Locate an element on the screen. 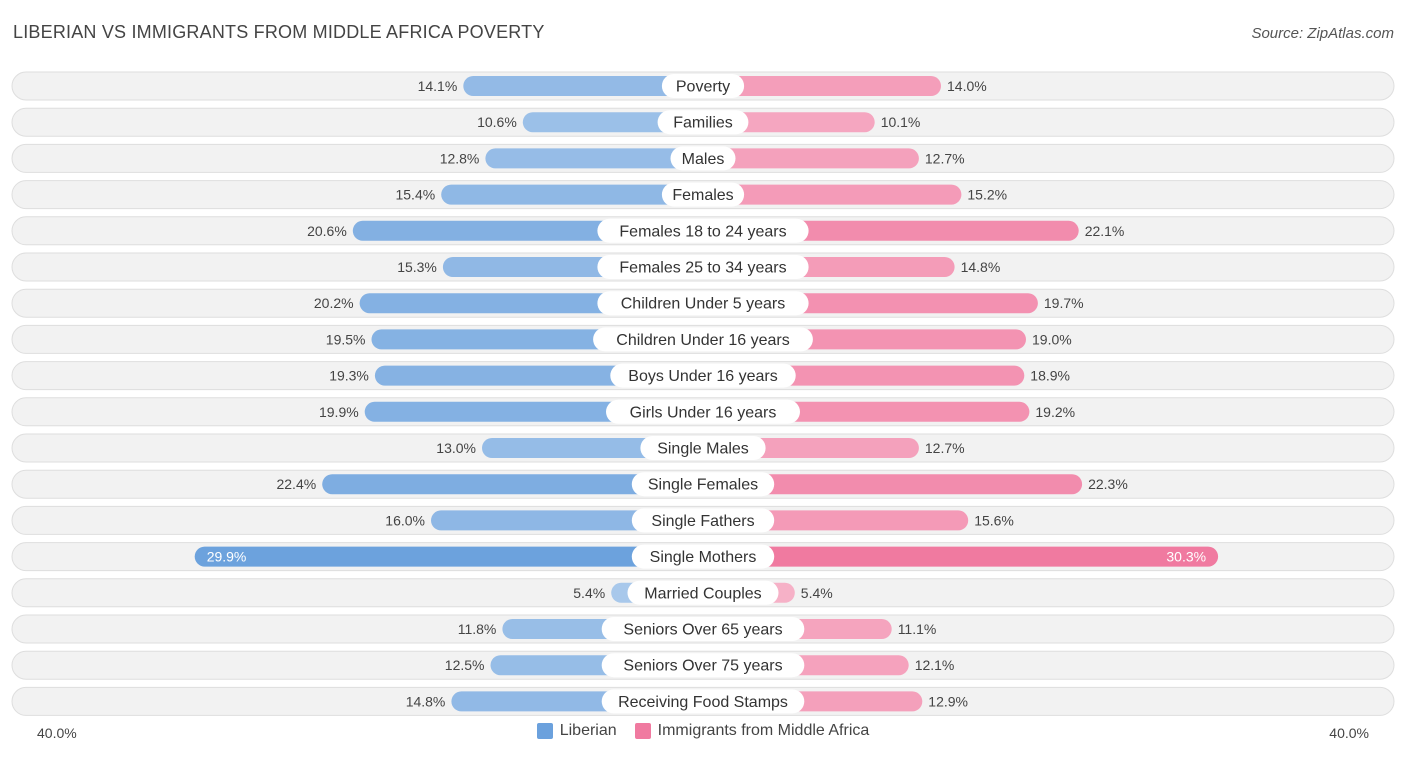 Image resolution: width=1406 pixels, height=758 pixels. category-label: Females is located at coordinates (702, 195).